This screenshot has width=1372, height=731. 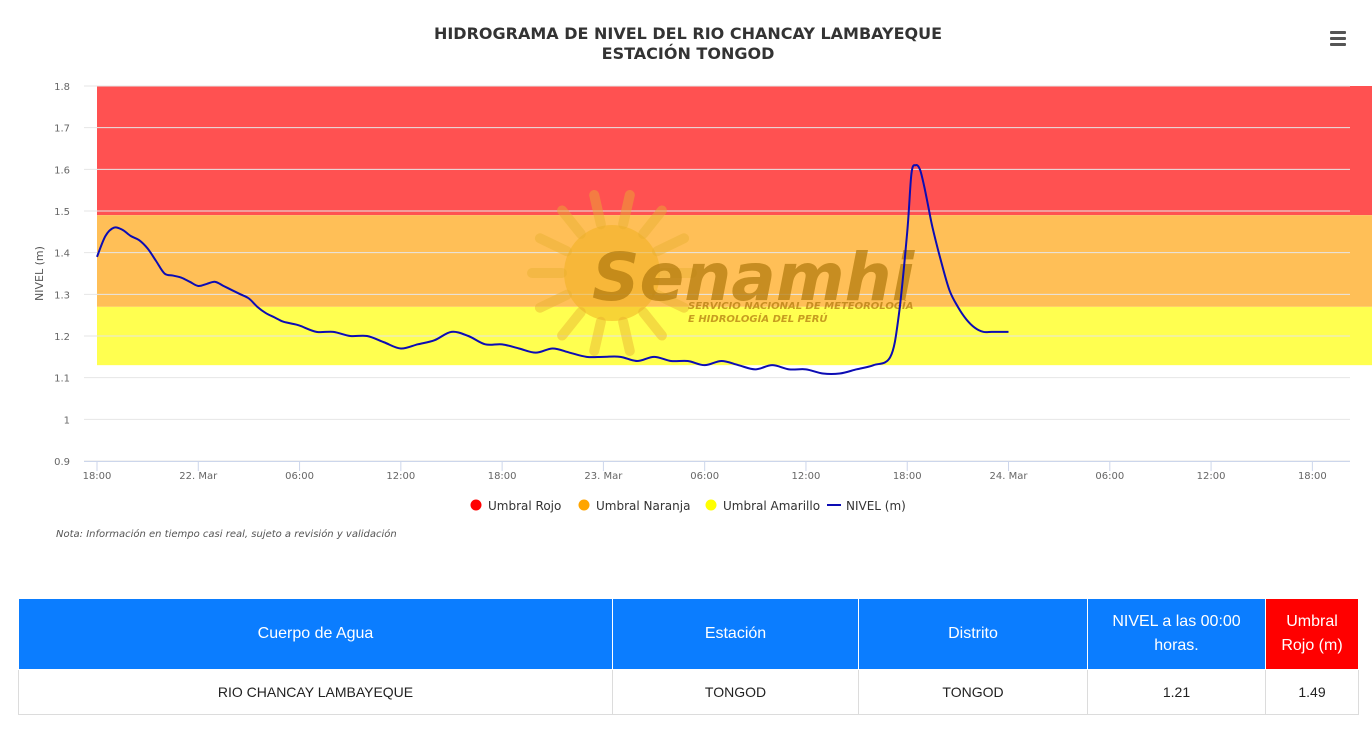 I want to click on header-umbral-rojo: Umbral Rojo (m), so click(x=1312, y=634).